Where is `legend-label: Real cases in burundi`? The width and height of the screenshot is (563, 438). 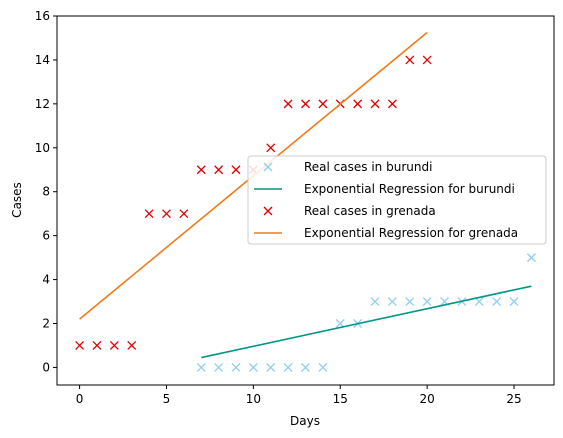 legend-label: Real cases in burundi is located at coordinates (368, 167).